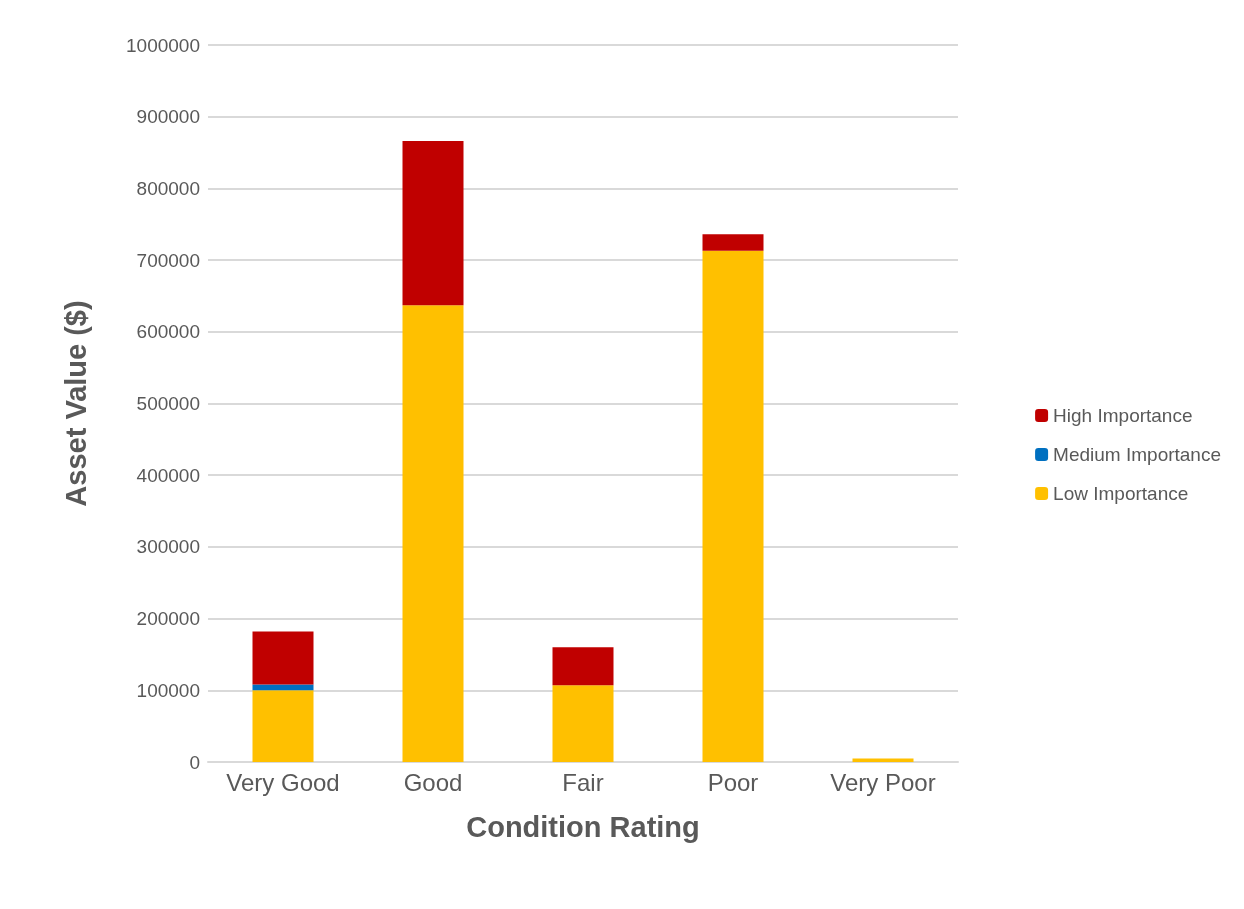 This screenshot has height=909, width=1244. I want to click on y-tick-label: 500000, so click(168, 403).